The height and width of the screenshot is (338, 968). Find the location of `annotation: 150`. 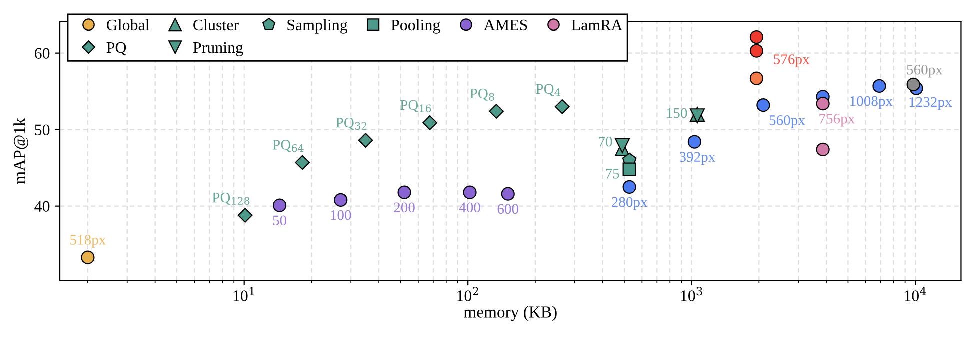

annotation: 150 is located at coordinates (677, 113).